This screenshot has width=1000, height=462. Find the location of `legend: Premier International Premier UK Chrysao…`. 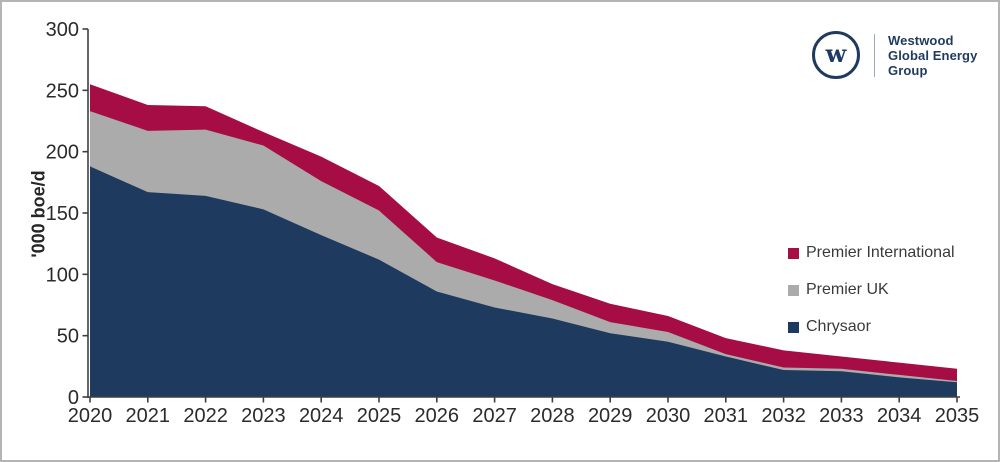

legend: Premier International Premier UK Chrysao… is located at coordinates (871, 290).